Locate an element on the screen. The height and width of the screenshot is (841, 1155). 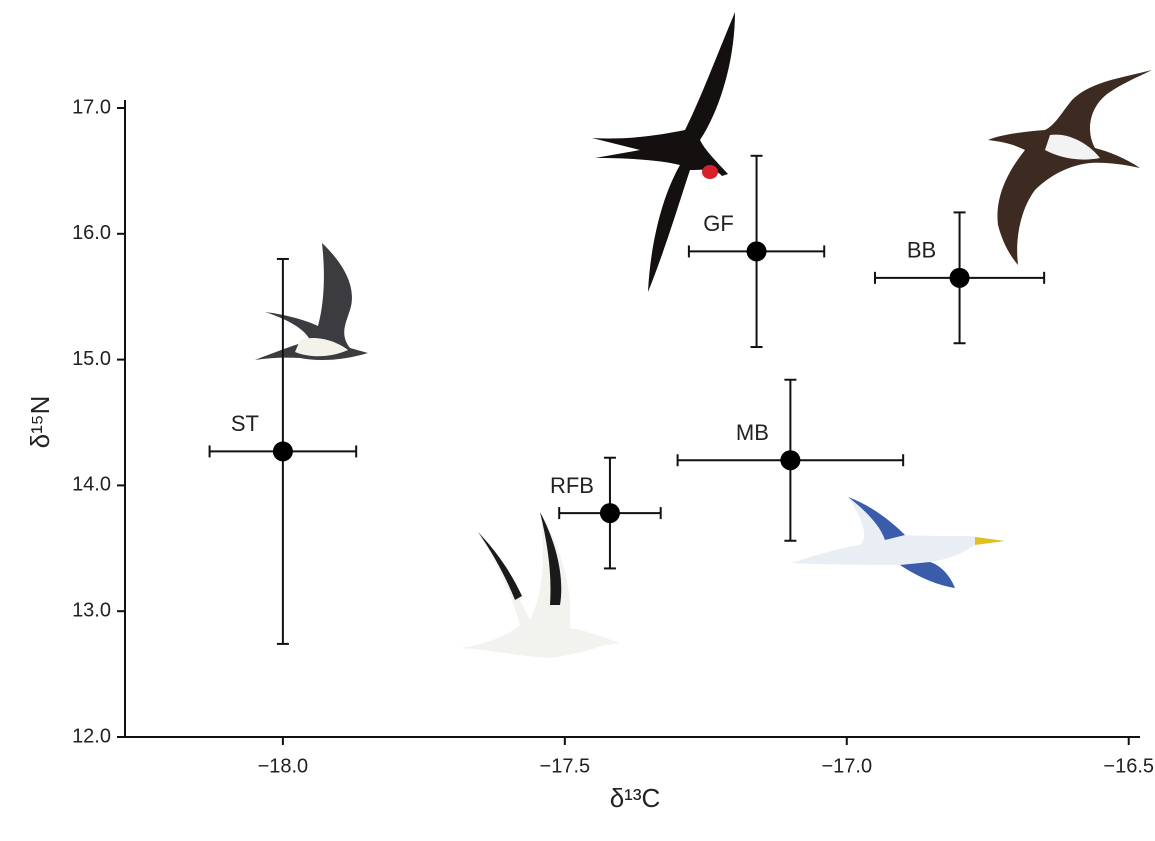
x-axis-title: δ¹³C is located at coordinates (635, 798).